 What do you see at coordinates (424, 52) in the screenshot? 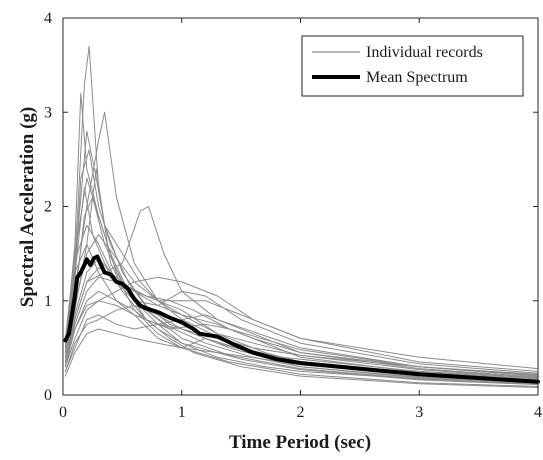
I see `legend-label-individual: Individual records` at bounding box center [424, 52].